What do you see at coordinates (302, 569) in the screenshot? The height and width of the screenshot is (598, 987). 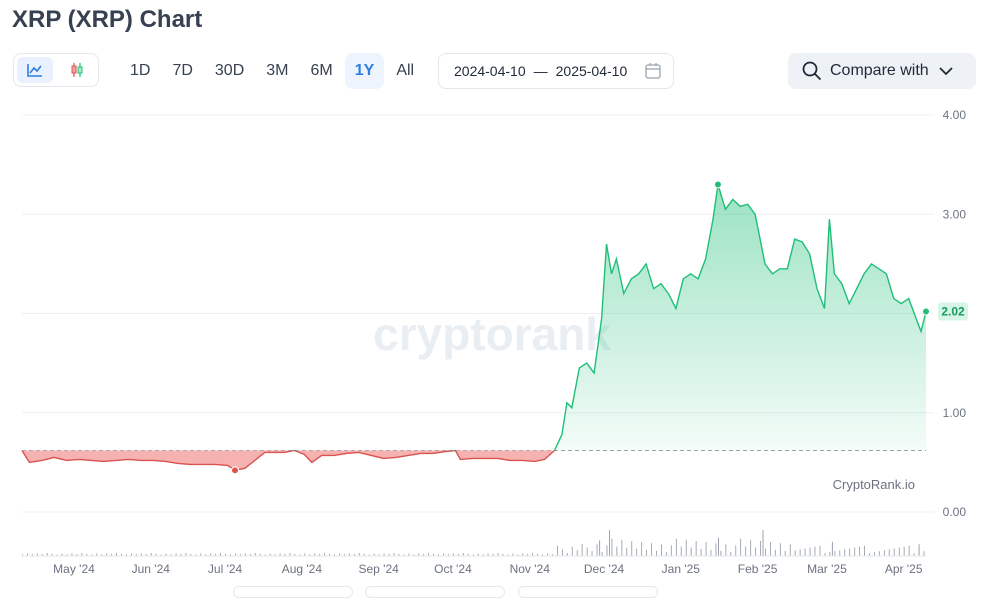 I see `x-tick-label: Aug '24` at bounding box center [302, 569].